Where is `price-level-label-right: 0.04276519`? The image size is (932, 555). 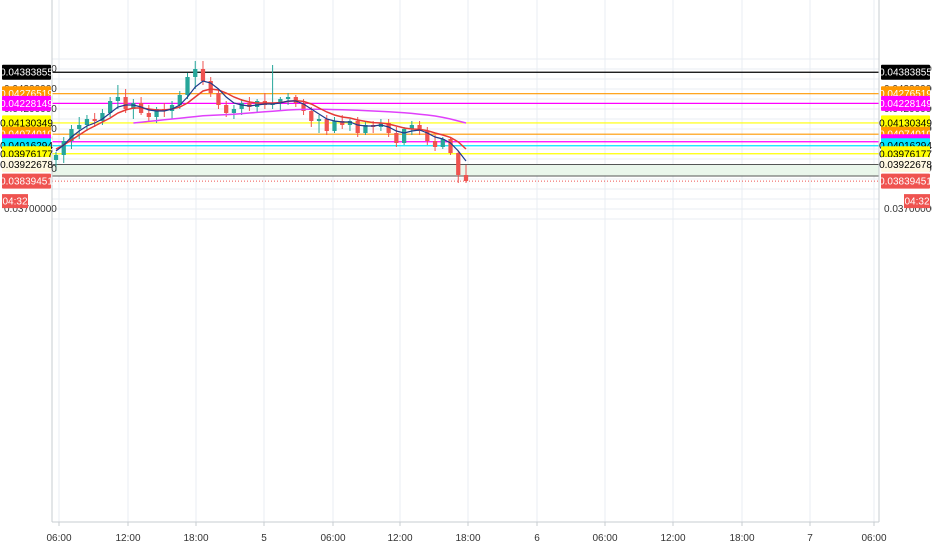
price-level-label-right: 0.04276519 is located at coordinates (905, 94).